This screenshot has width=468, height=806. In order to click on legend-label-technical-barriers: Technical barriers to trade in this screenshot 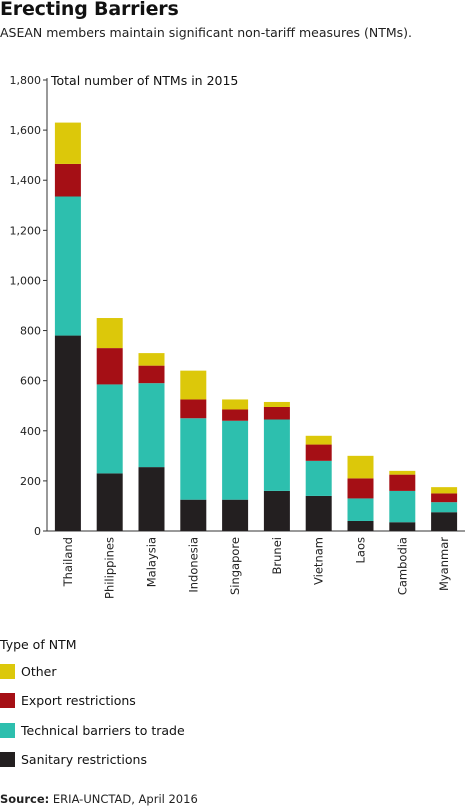, I will do `click(103, 730)`.